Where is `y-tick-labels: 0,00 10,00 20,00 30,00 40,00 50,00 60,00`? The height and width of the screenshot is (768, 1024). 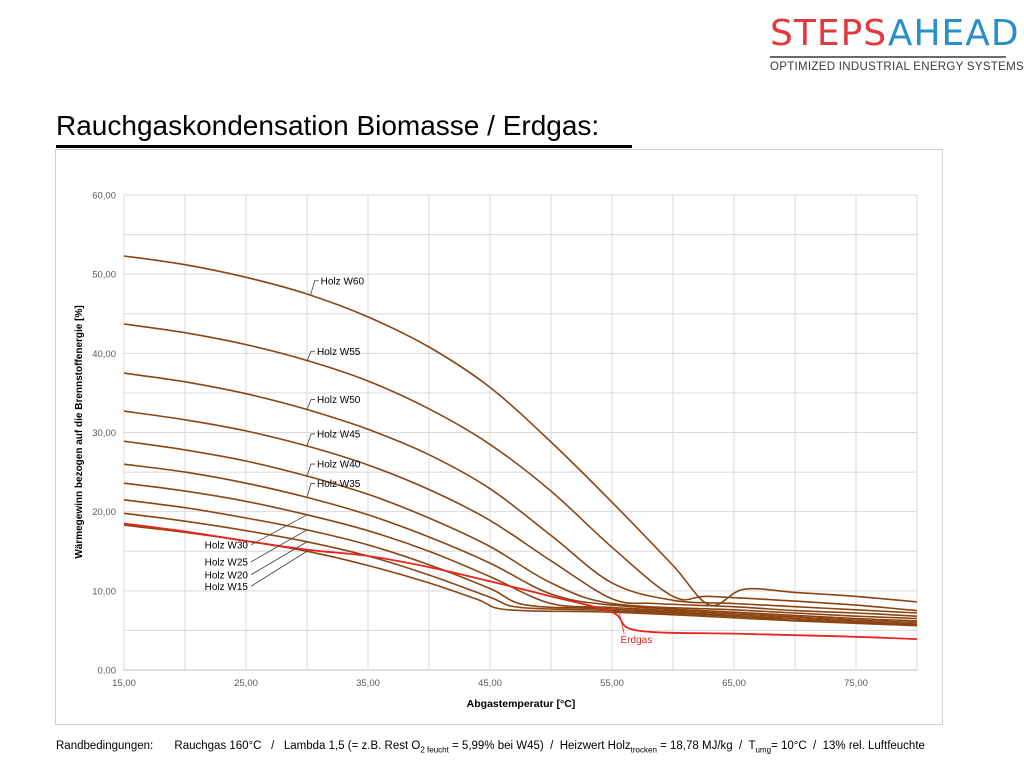 y-tick-labels: 0,00 10,00 20,00 30,00 40,00 50,00 60,00 is located at coordinates (104, 434).